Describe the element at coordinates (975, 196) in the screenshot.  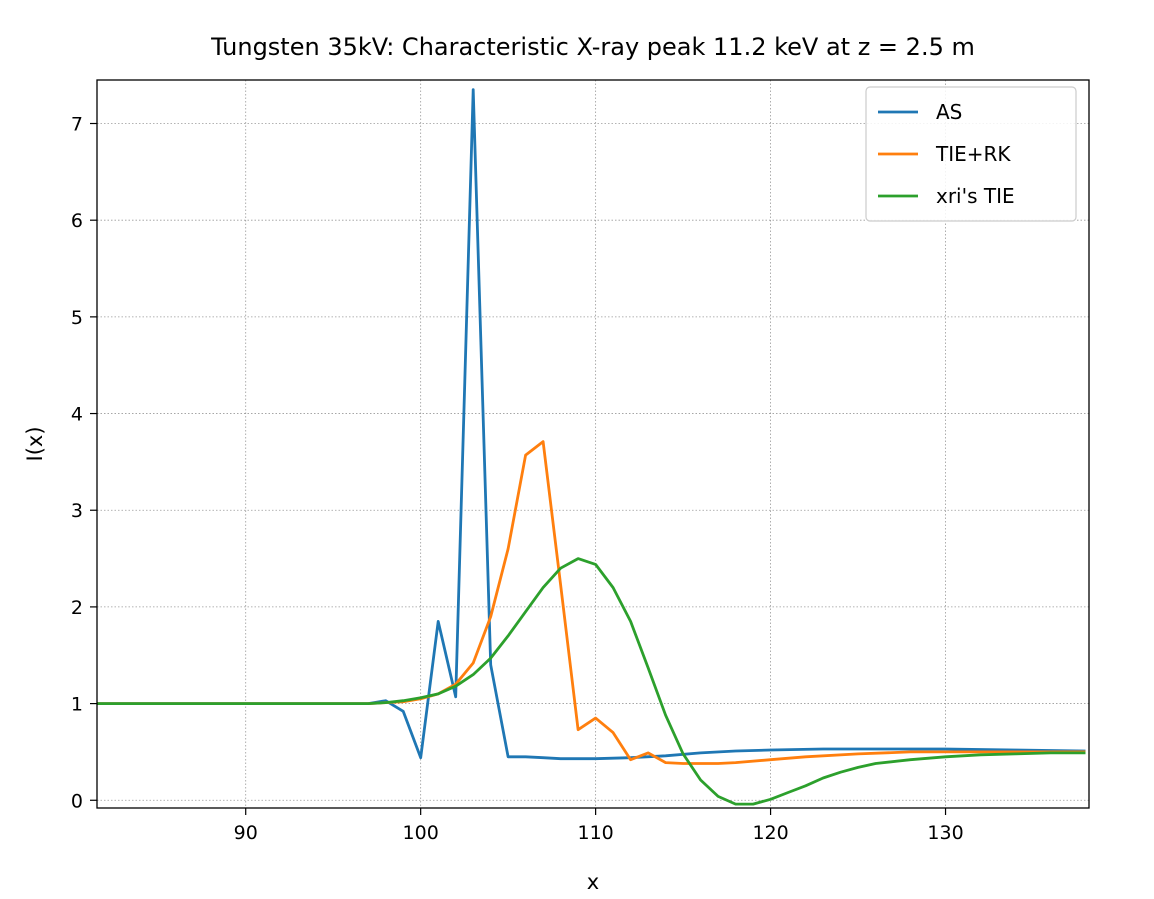
I see `legend-label: xri's TIE` at that location.